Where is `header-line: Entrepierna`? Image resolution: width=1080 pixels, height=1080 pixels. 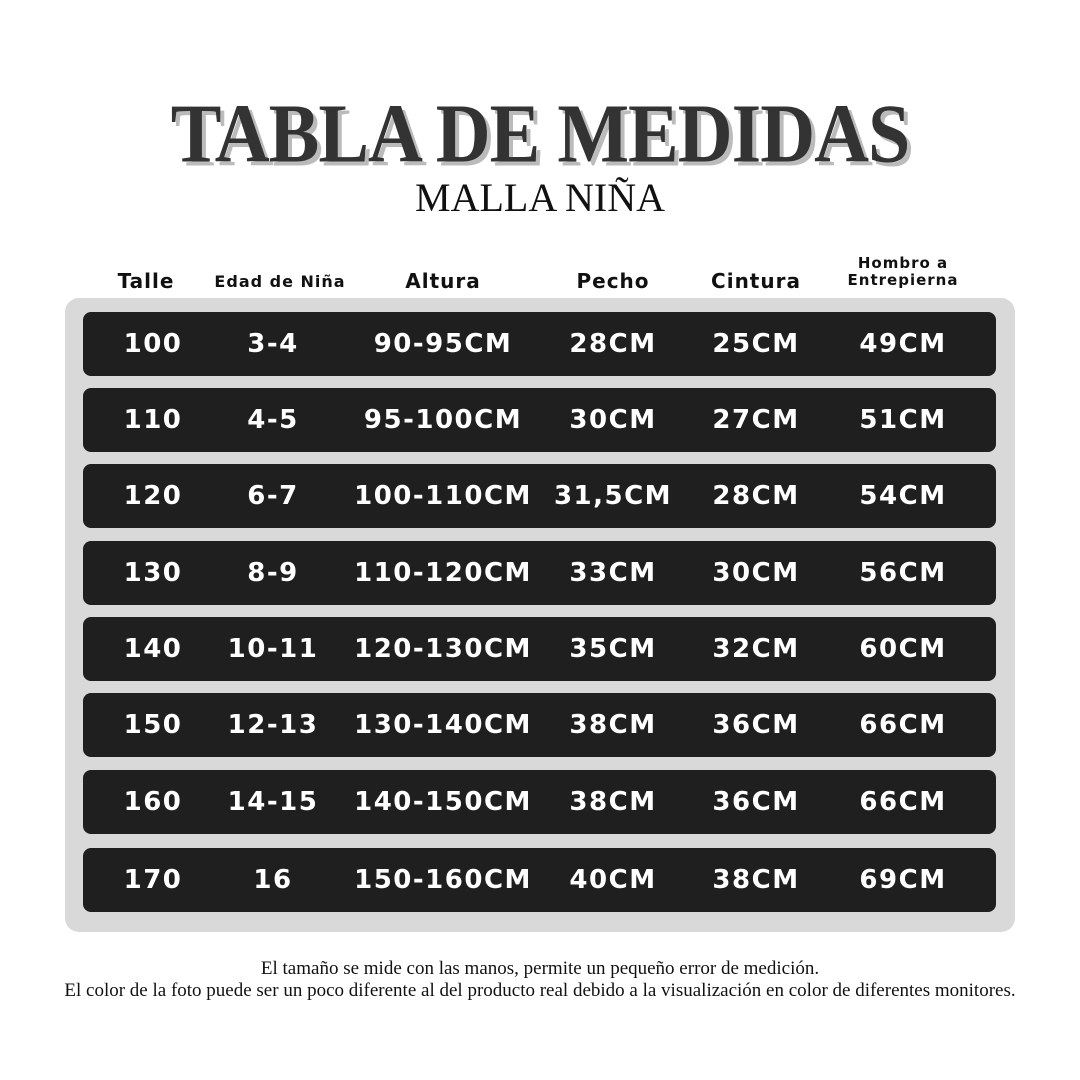 header-line: Entrepierna is located at coordinates (903, 280).